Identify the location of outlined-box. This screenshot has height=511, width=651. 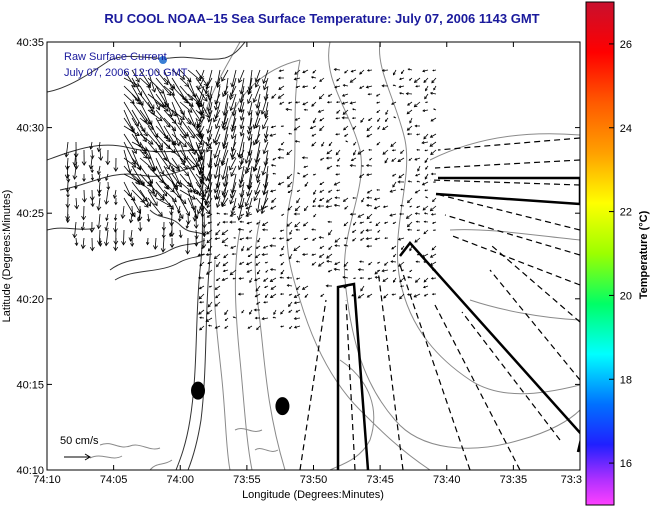
(353, 376).